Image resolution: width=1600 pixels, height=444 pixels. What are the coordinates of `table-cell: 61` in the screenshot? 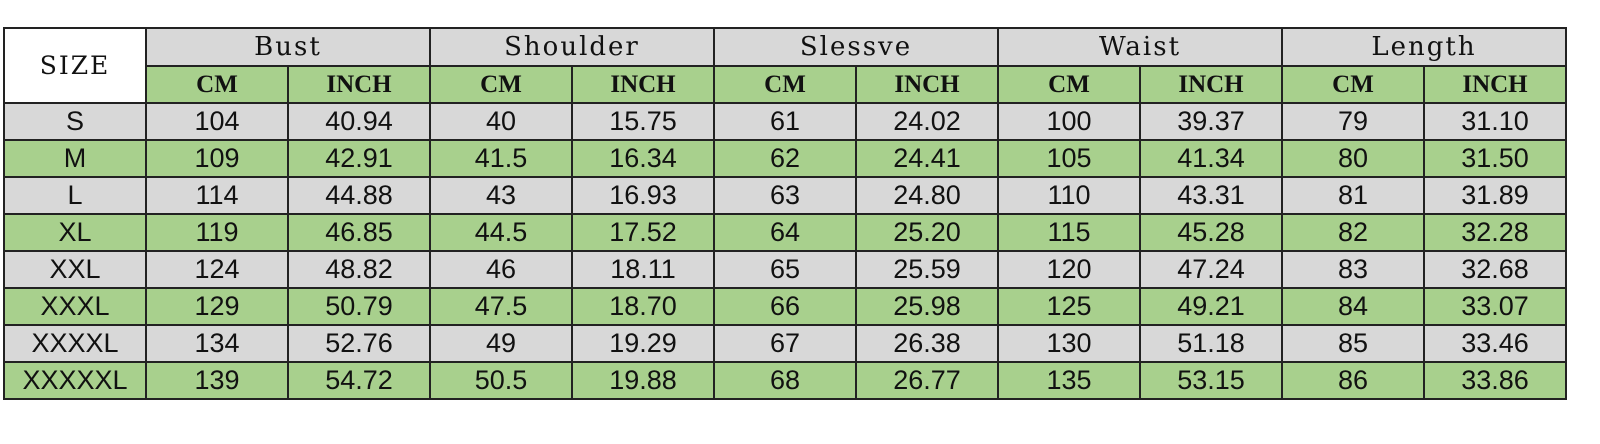 It's located at (785, 121).